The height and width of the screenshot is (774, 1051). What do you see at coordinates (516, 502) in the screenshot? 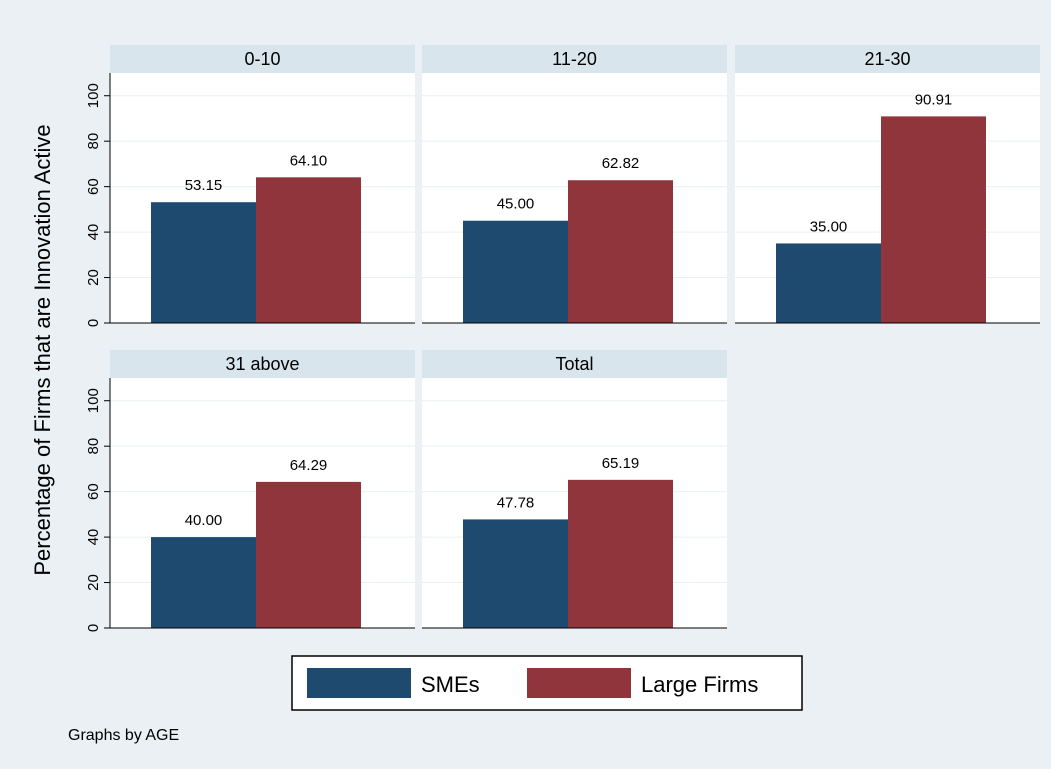
I see `data-label: 47.78` at bounding box center [516, 502].